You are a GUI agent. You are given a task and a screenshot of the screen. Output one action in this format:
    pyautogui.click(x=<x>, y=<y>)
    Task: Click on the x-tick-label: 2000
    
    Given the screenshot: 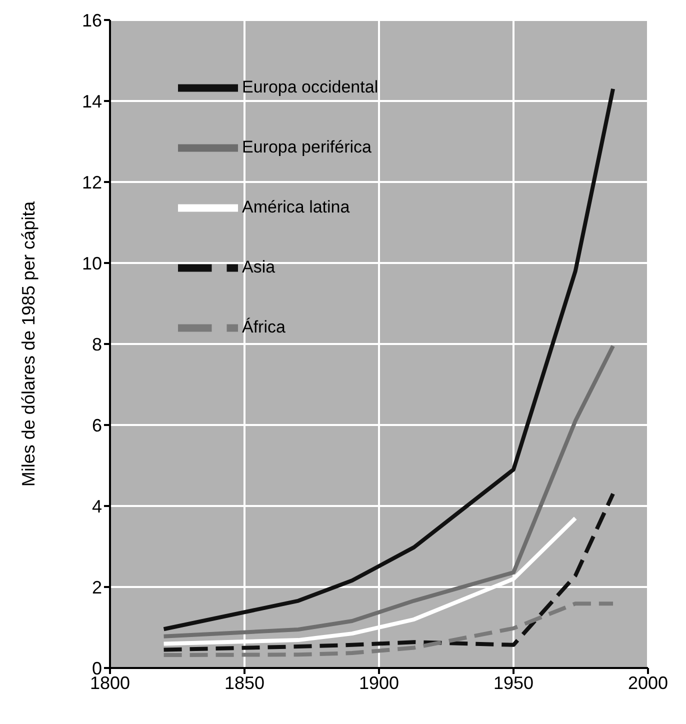 What is the action you would take?
    pyautogui.click(x=648, y=682)
    